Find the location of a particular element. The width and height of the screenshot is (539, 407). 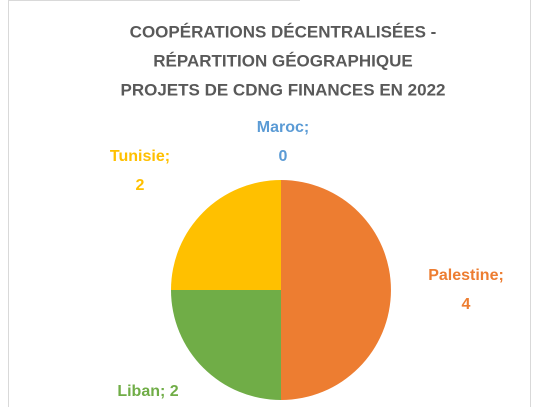

data-label: 2 is located at coordinates (140, 185).